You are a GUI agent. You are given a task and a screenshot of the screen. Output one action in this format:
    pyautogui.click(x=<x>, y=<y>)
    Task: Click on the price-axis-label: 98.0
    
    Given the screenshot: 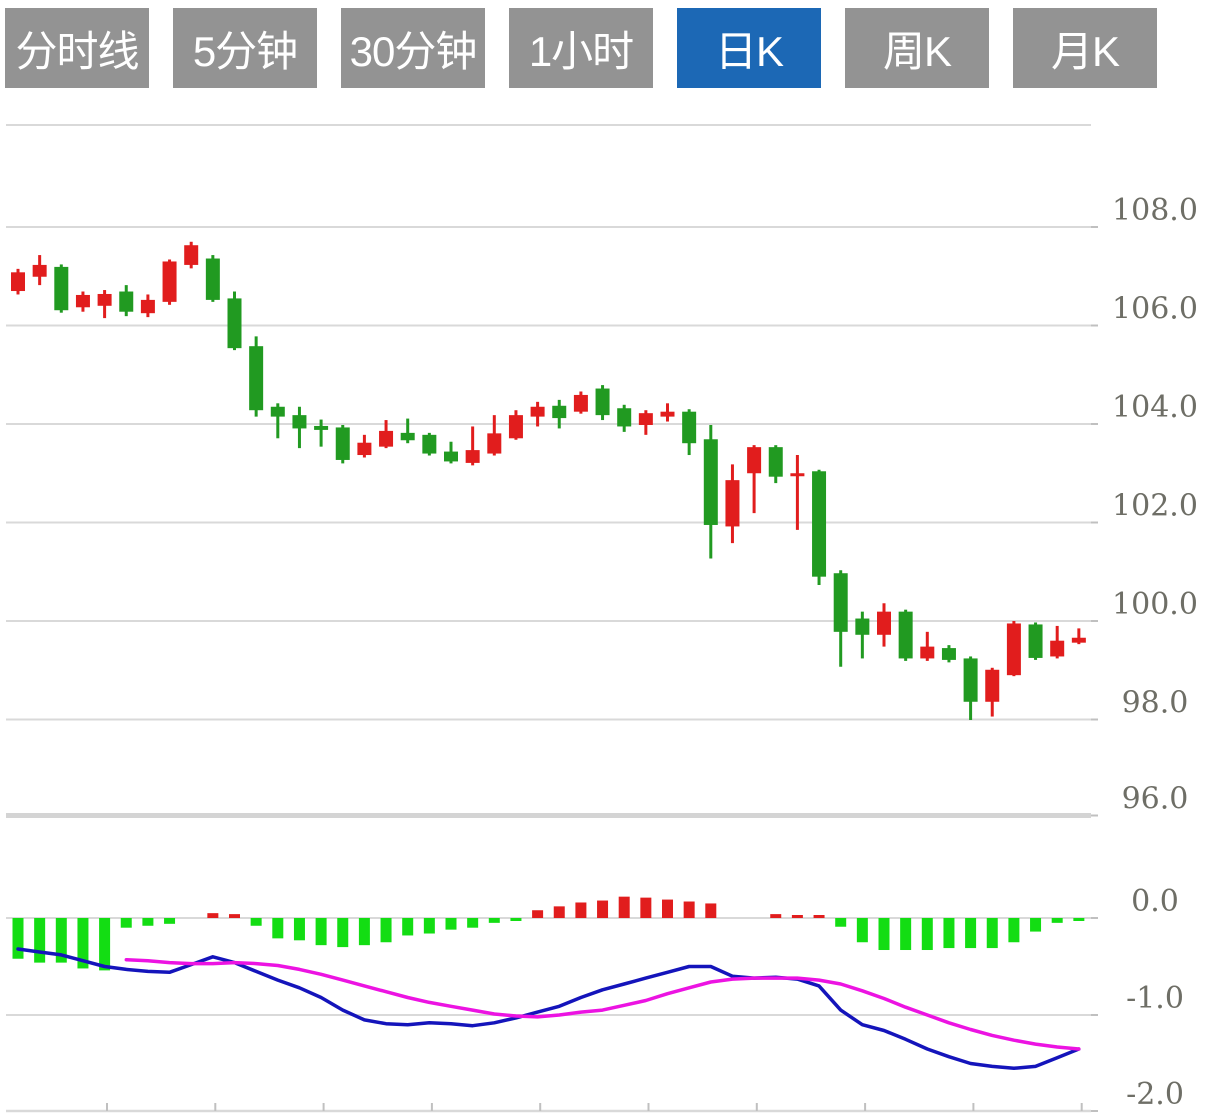 What is the action you would take?
    pyautogui.click(x=1155, y=703)
    